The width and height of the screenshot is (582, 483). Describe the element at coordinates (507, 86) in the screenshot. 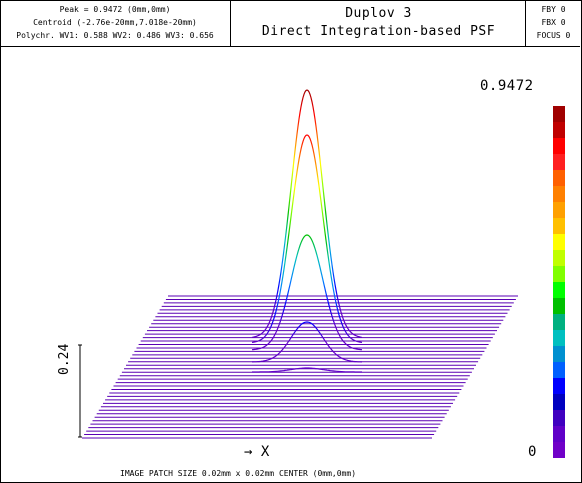

I see `colorbar-max-label: 0.9472` at that location.